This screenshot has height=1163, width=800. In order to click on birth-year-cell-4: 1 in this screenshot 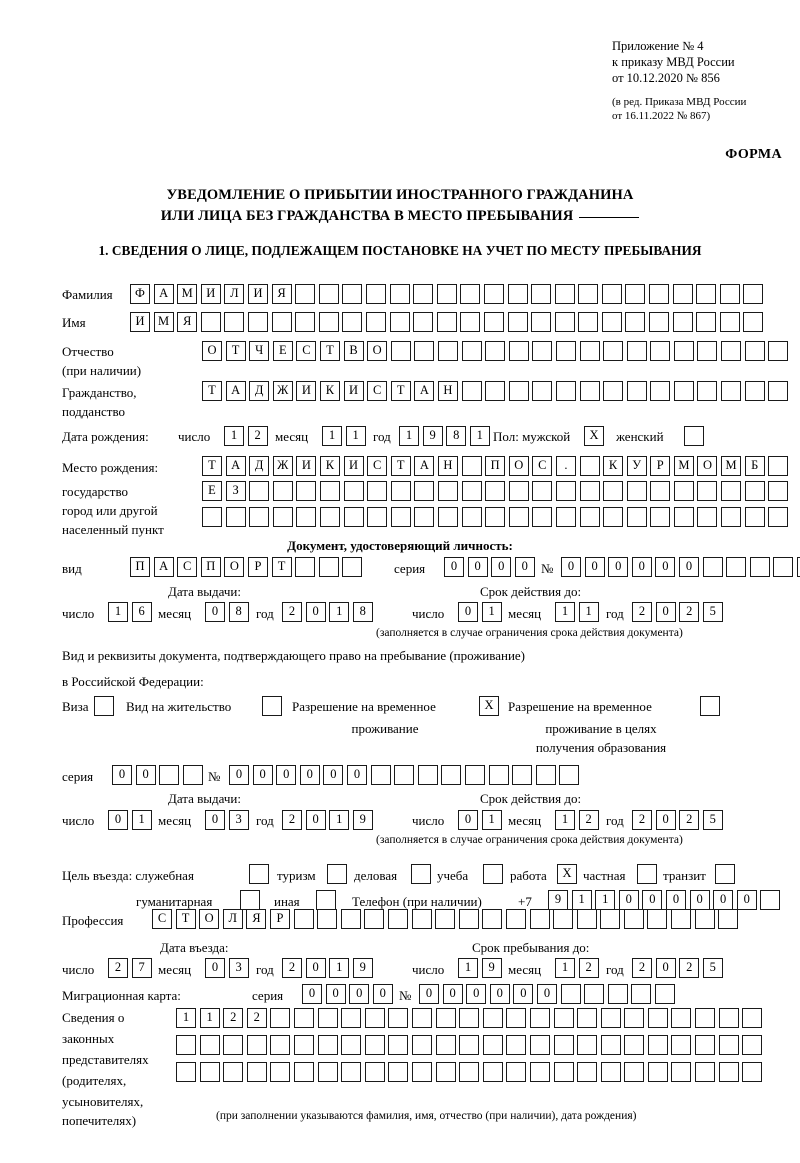, I will do `click(479, 436)`.